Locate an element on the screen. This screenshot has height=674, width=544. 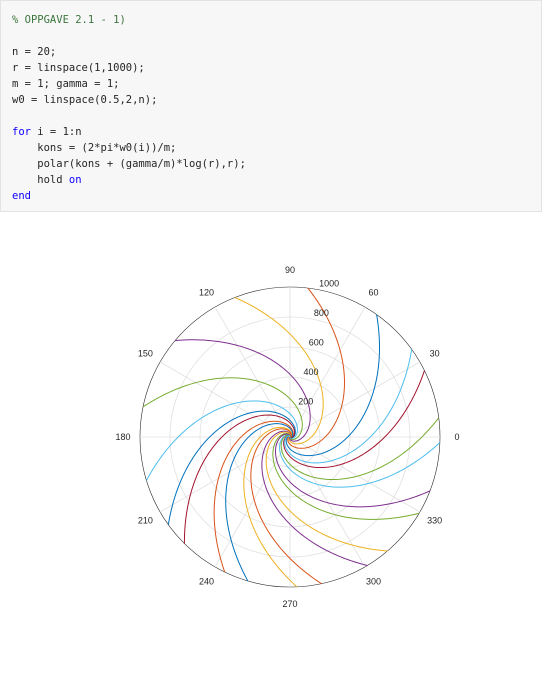
code-keyword: for is located at coordinates (21, 132).